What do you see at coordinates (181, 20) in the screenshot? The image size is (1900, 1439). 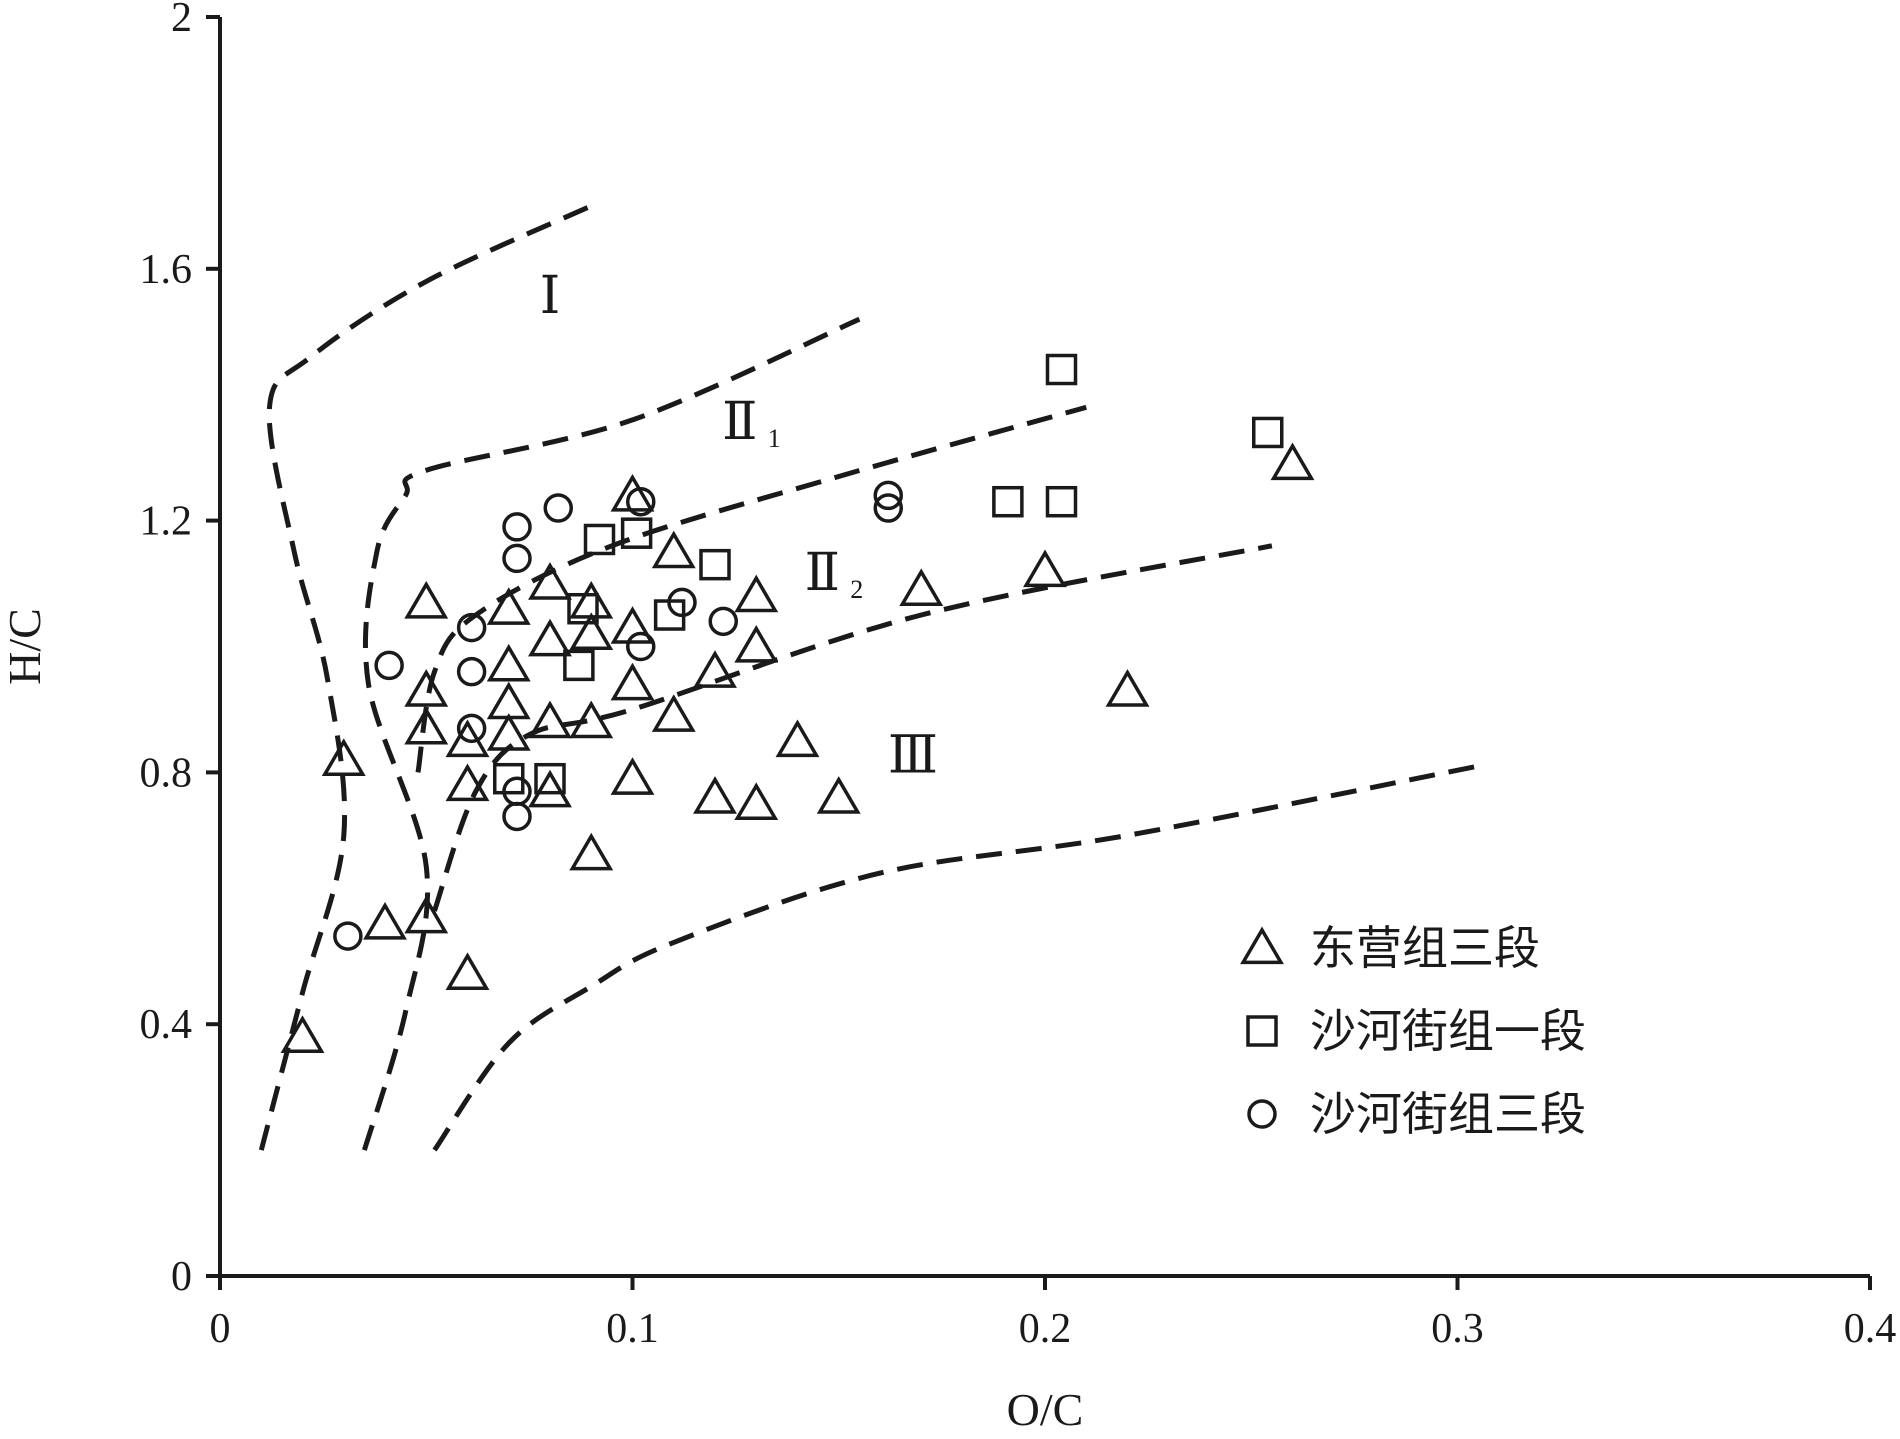 I see `y-tick-label: 2` at bounding box center [181, 20].